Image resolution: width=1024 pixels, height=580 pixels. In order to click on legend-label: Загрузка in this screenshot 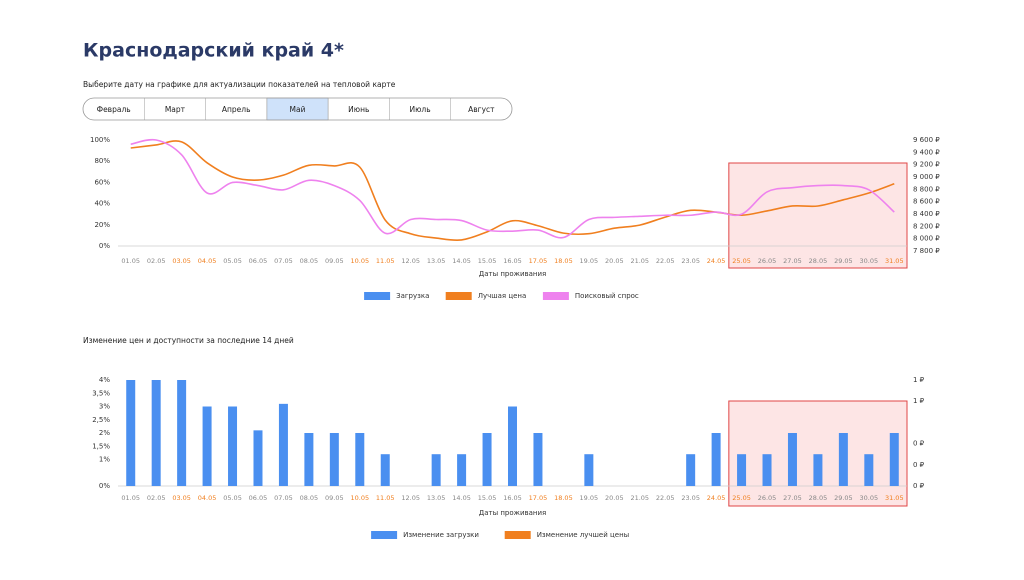, I will do `click(412, 296)`.